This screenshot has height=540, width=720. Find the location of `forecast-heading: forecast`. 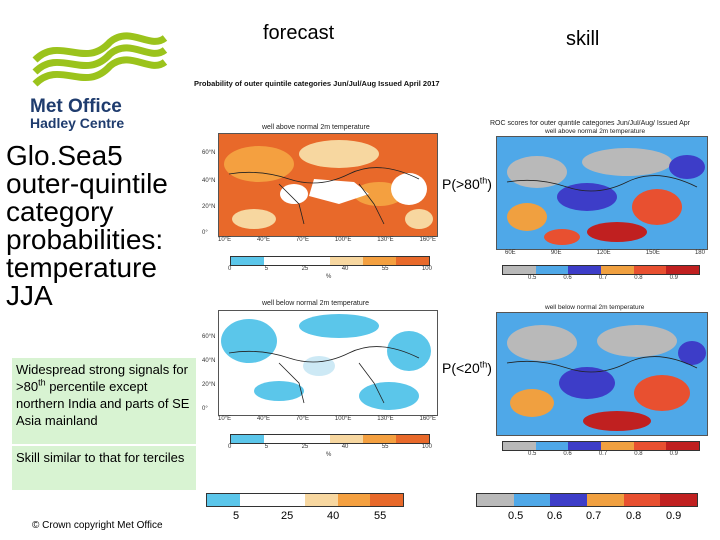

forecast-heading: forecast is located at coordinates (299, 33).